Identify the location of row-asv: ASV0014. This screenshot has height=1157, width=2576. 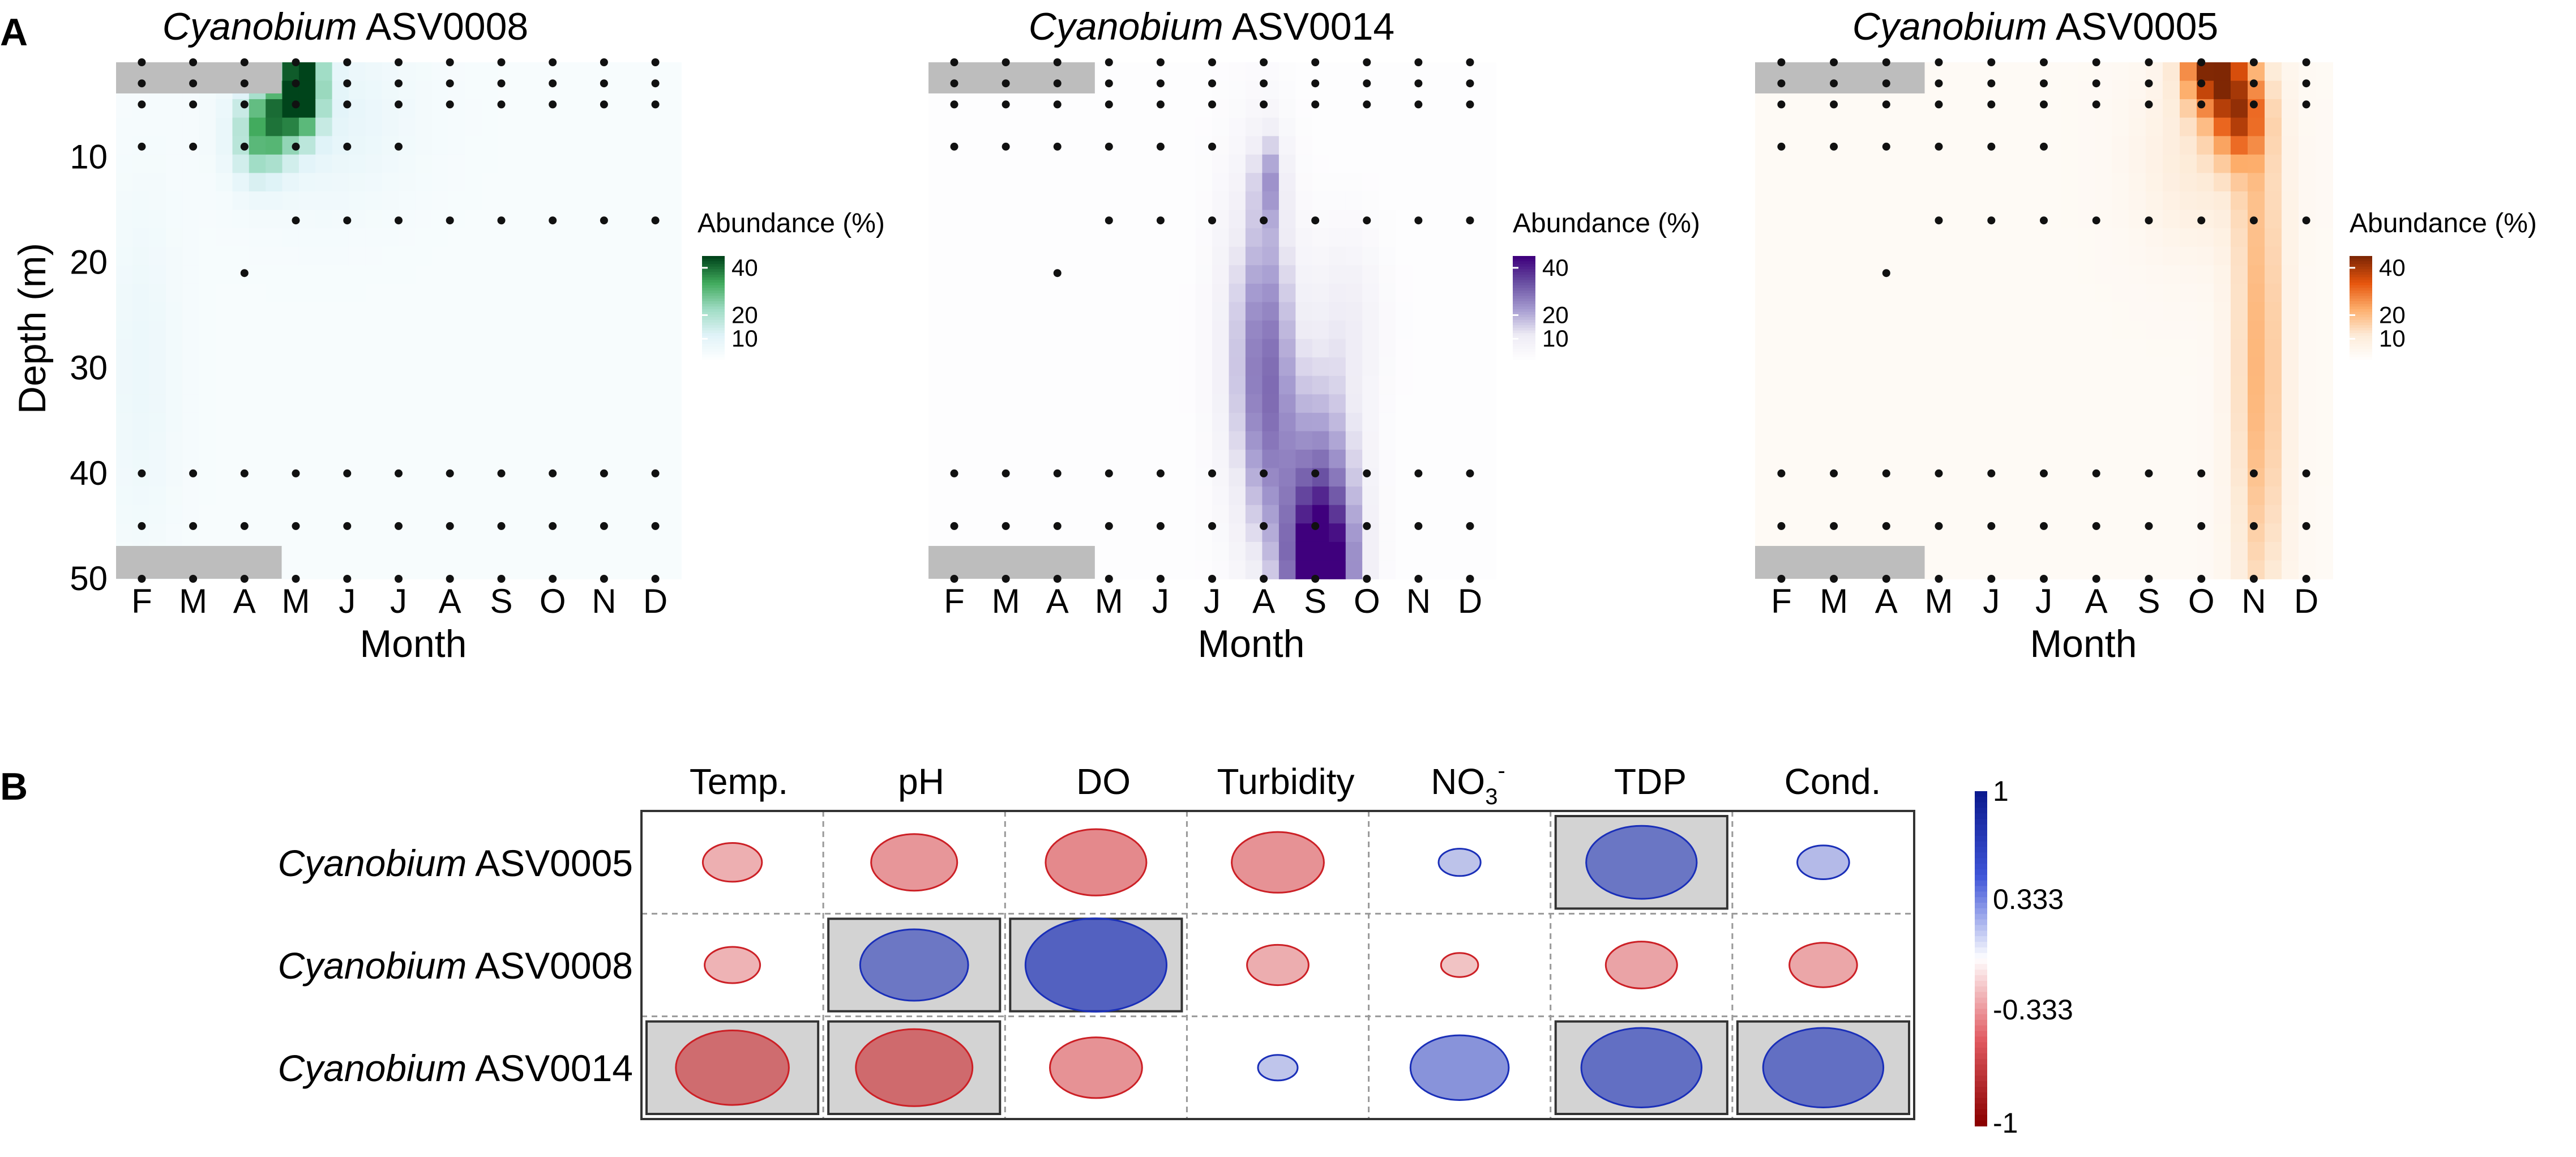
(550, 1068).